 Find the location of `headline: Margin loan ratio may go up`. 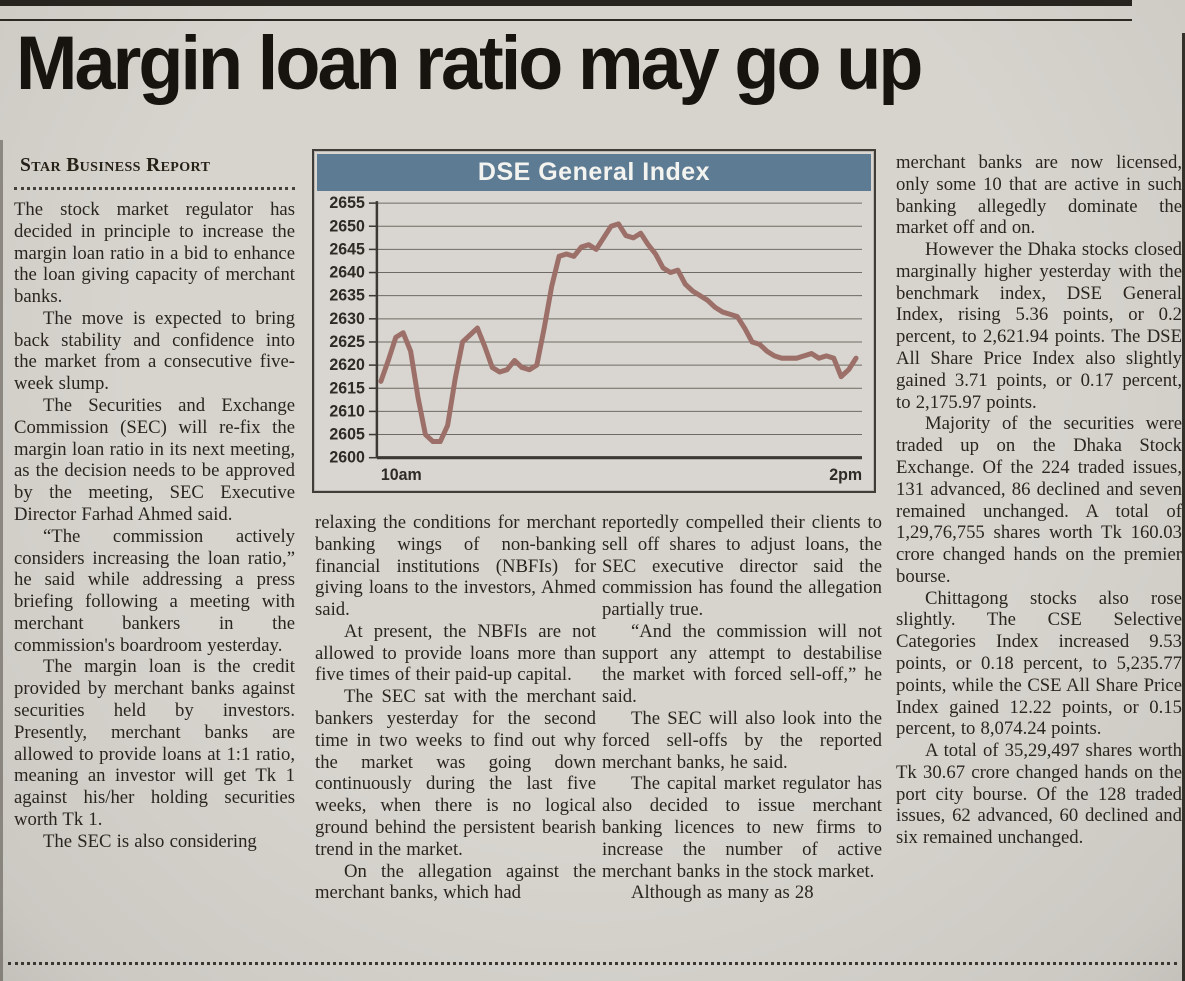

headline: Margin loan ratio may go up is located at coordinates (469, 63).